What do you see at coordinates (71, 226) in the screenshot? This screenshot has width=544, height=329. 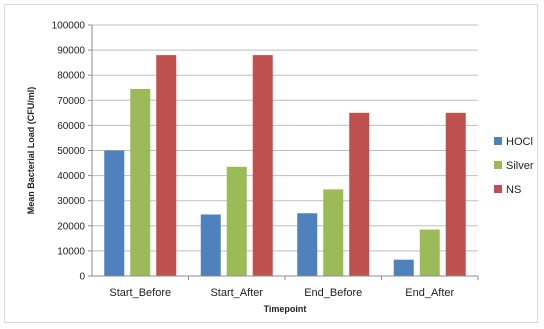 I see `y-tick-label: 20000` at bounding box center [71, 226].